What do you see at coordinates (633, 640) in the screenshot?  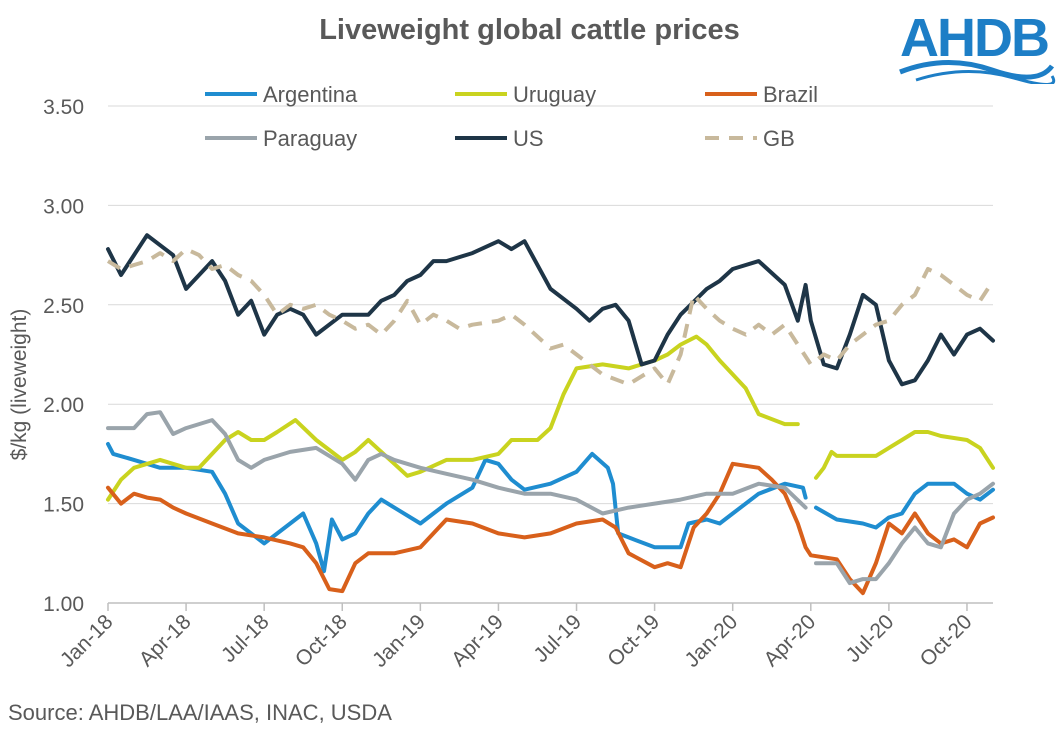 I see `x-tick-label: Oct-19` at bounding box center [633, 640].